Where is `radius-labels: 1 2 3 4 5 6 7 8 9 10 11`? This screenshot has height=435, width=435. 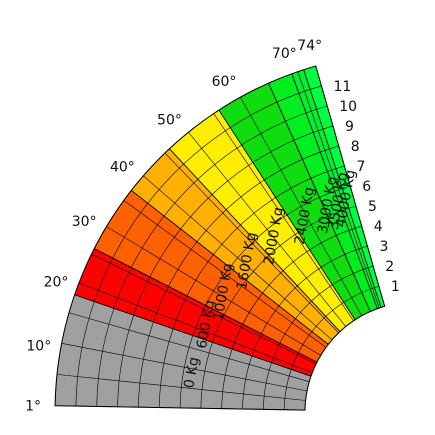
radius-labels: 1 2 3 4 5 6 7 8 9 10 11 is located at coordinates (367, 187).